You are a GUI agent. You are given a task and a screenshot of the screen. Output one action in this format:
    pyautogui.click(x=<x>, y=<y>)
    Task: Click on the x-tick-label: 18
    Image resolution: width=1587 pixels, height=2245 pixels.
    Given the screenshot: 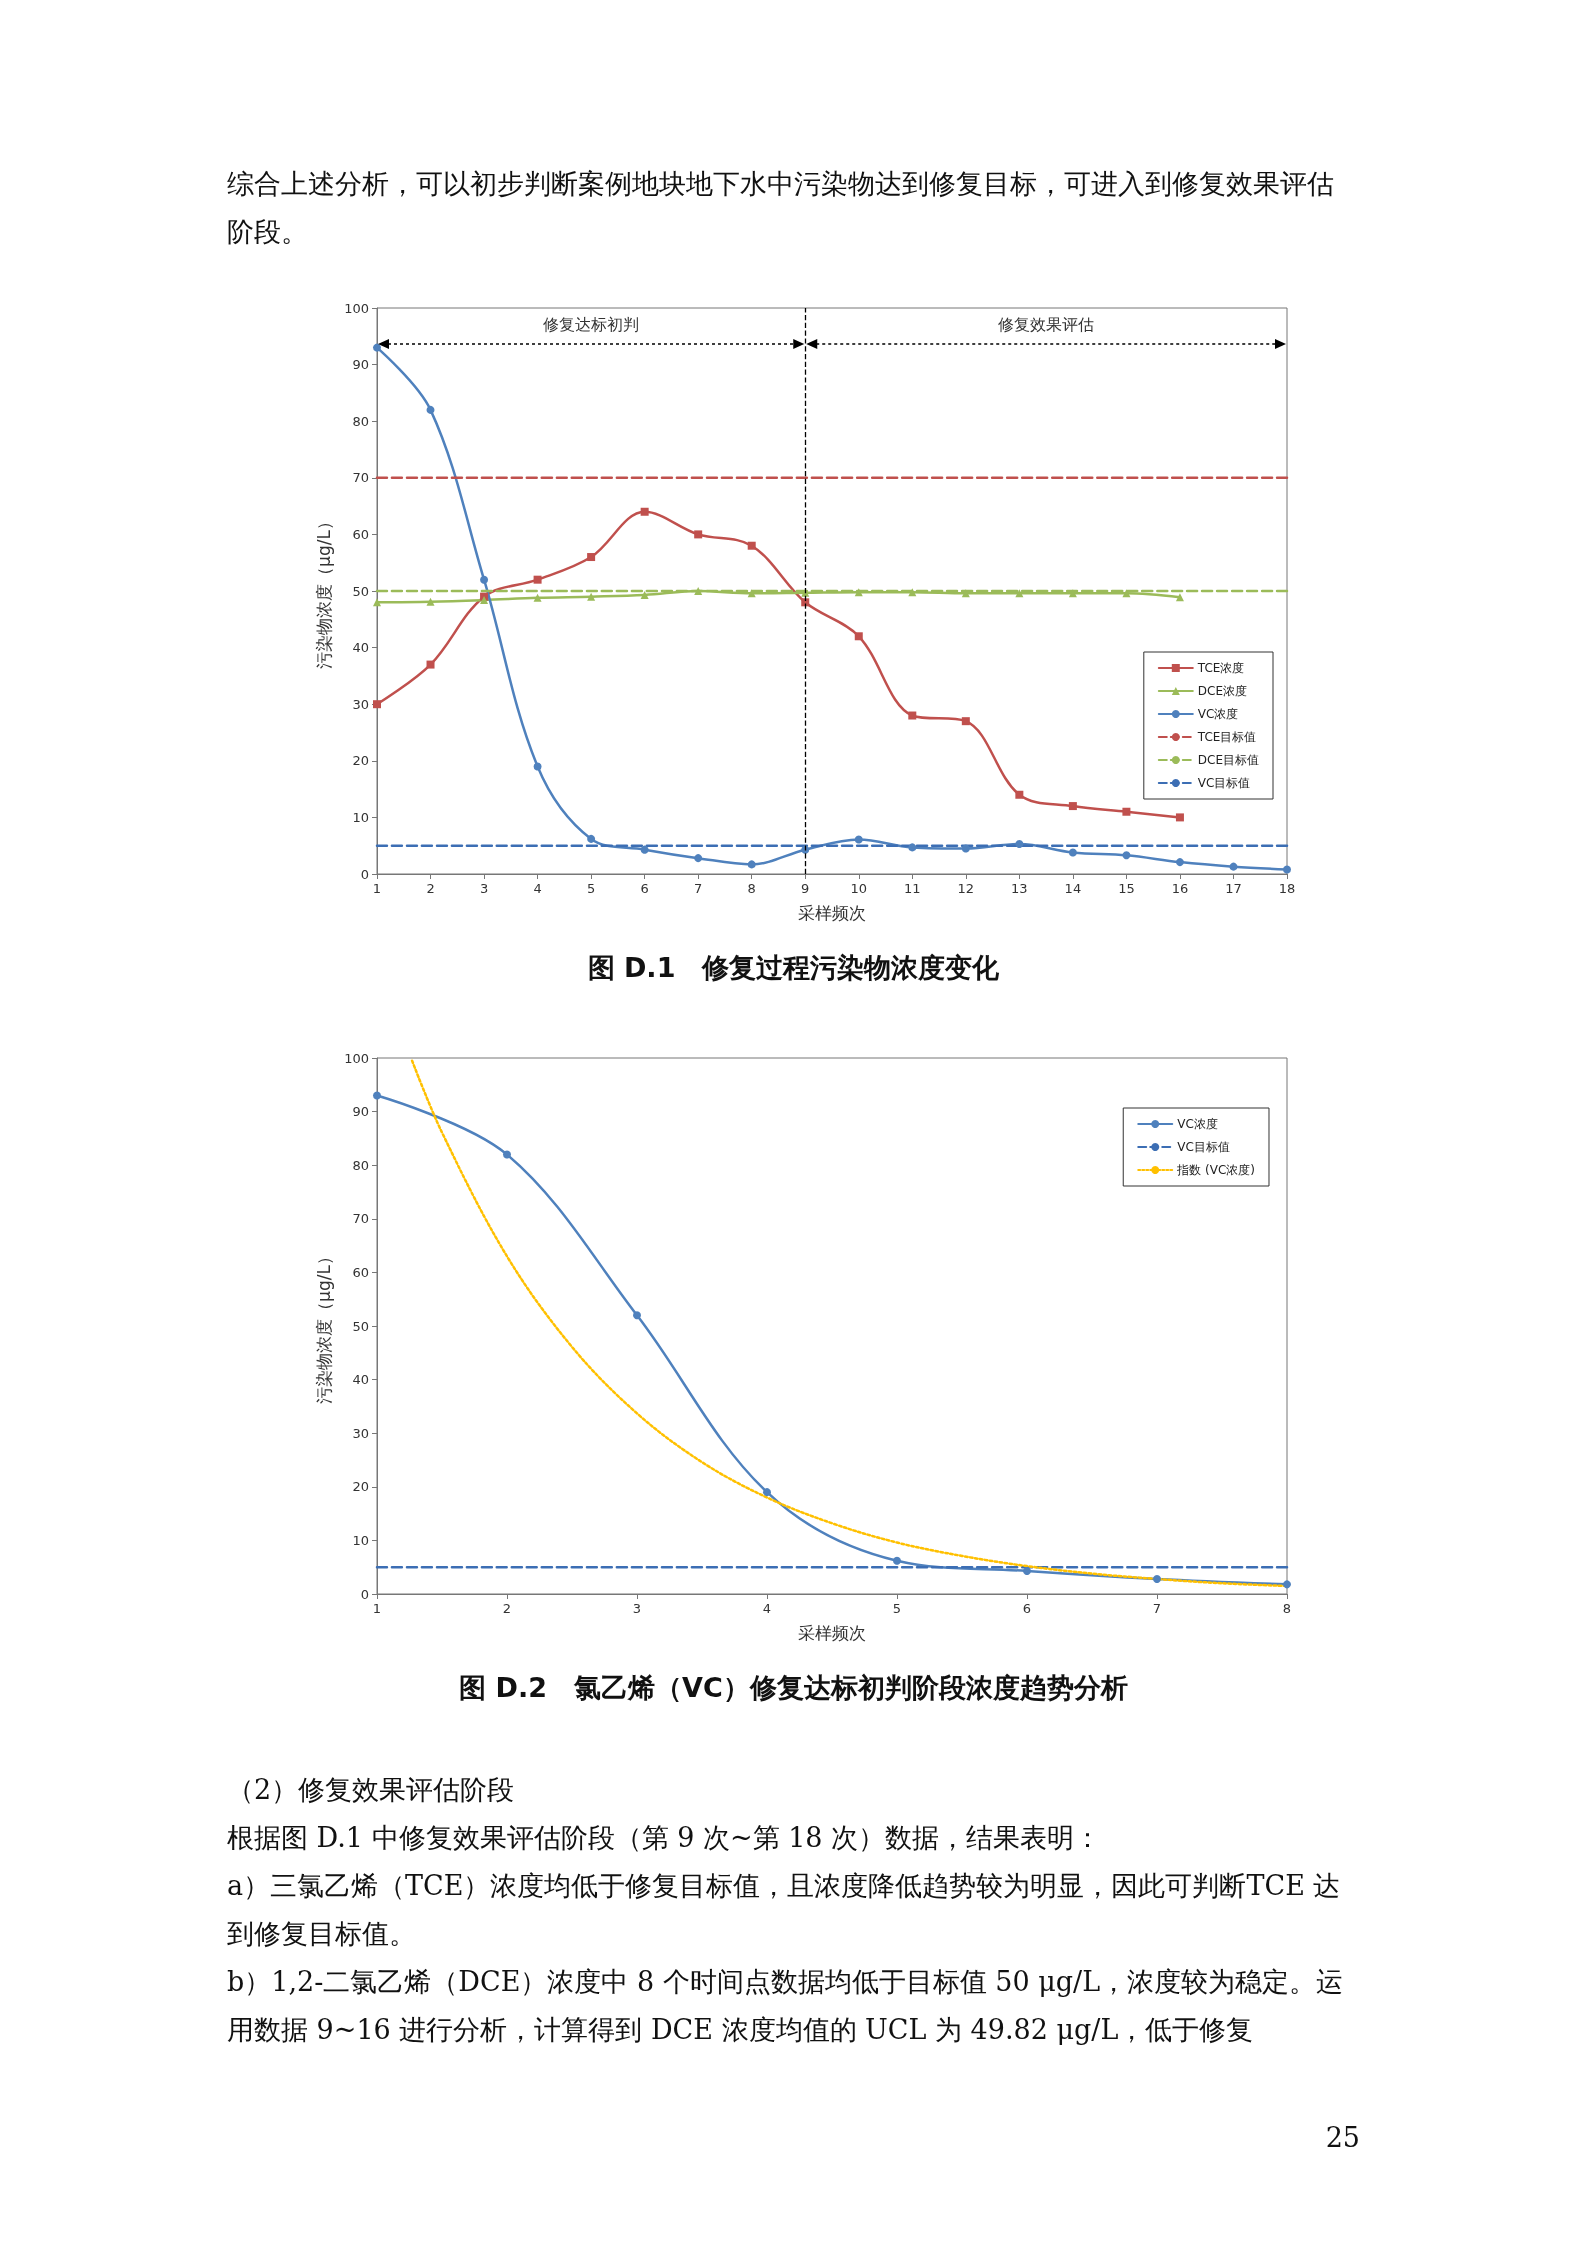 What is the action you would take?
    pyautogui.click(x=1287, y=888)
    